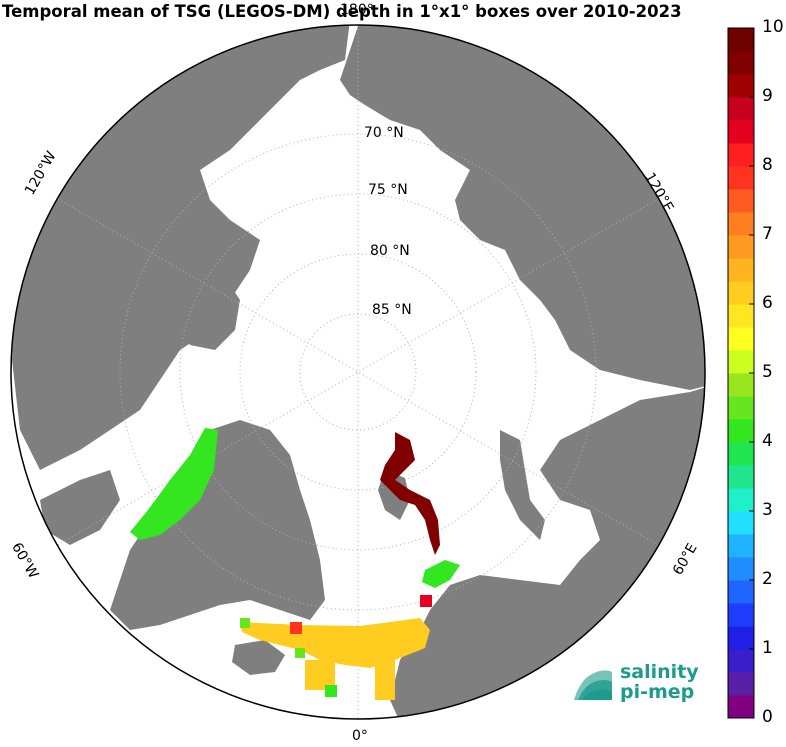 The image size is (786, 747). I want to click on colorbar-tick-label: 2, so click(767, 579).